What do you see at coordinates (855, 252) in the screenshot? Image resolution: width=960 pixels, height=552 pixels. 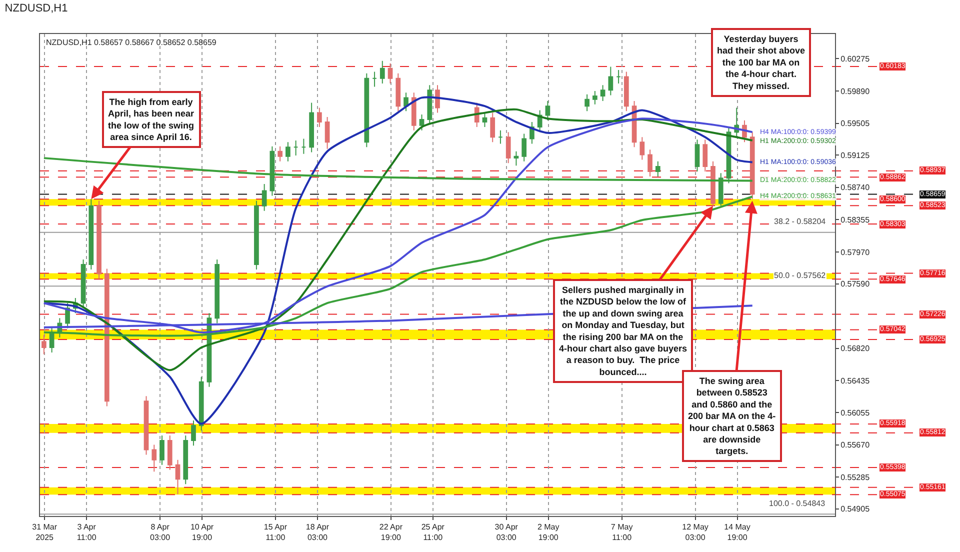 I see `y-tick-label: 0.57970` at bounding box center [855, 252].